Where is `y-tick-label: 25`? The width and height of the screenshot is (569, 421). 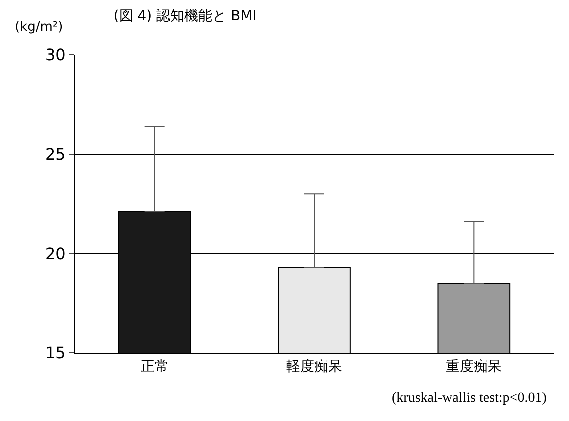 y-tick-label: 25 is located at coordinates (55, 154).